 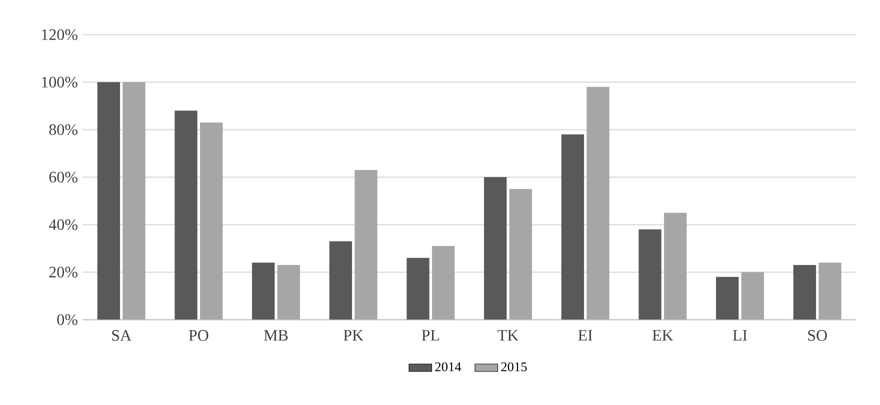 What do you see at coordinates (817, 335) in the screenshot?
I see `x-tick-label: SO` at bounding box center [817, 335].